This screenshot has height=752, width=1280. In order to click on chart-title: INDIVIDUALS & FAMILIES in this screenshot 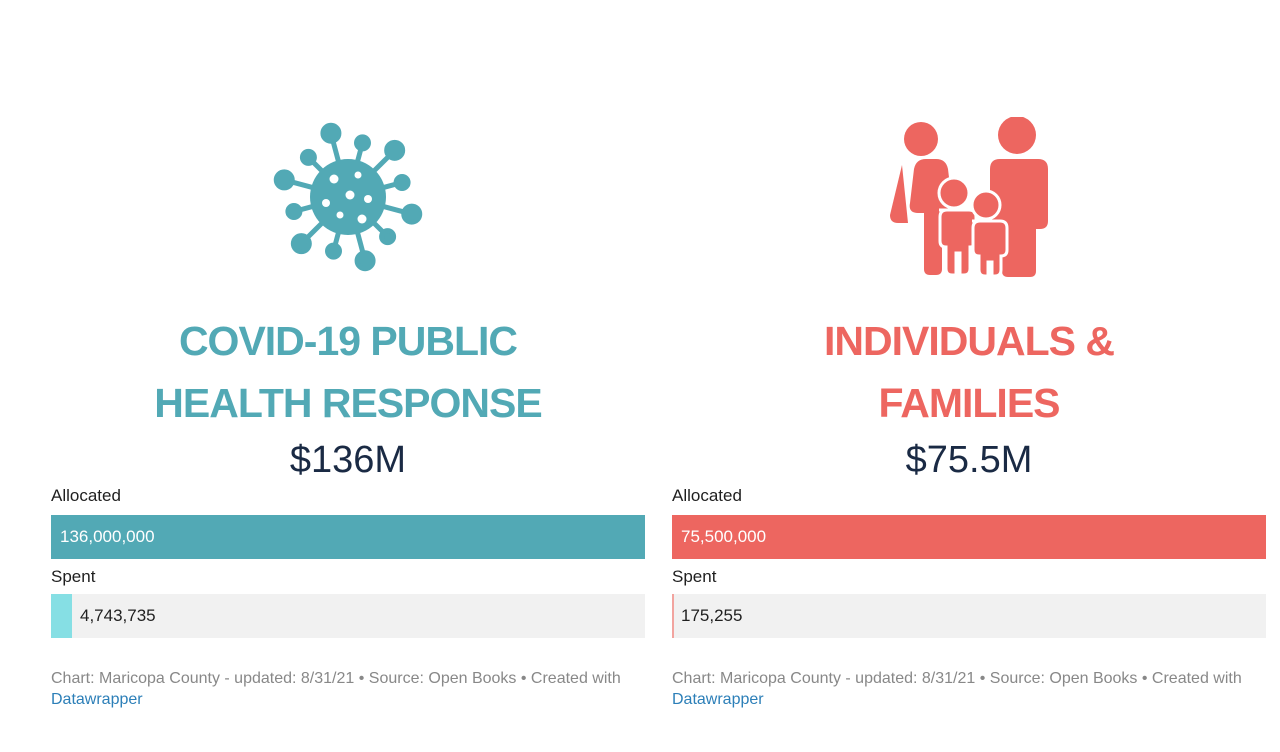, I will do `click(969, 372)`.